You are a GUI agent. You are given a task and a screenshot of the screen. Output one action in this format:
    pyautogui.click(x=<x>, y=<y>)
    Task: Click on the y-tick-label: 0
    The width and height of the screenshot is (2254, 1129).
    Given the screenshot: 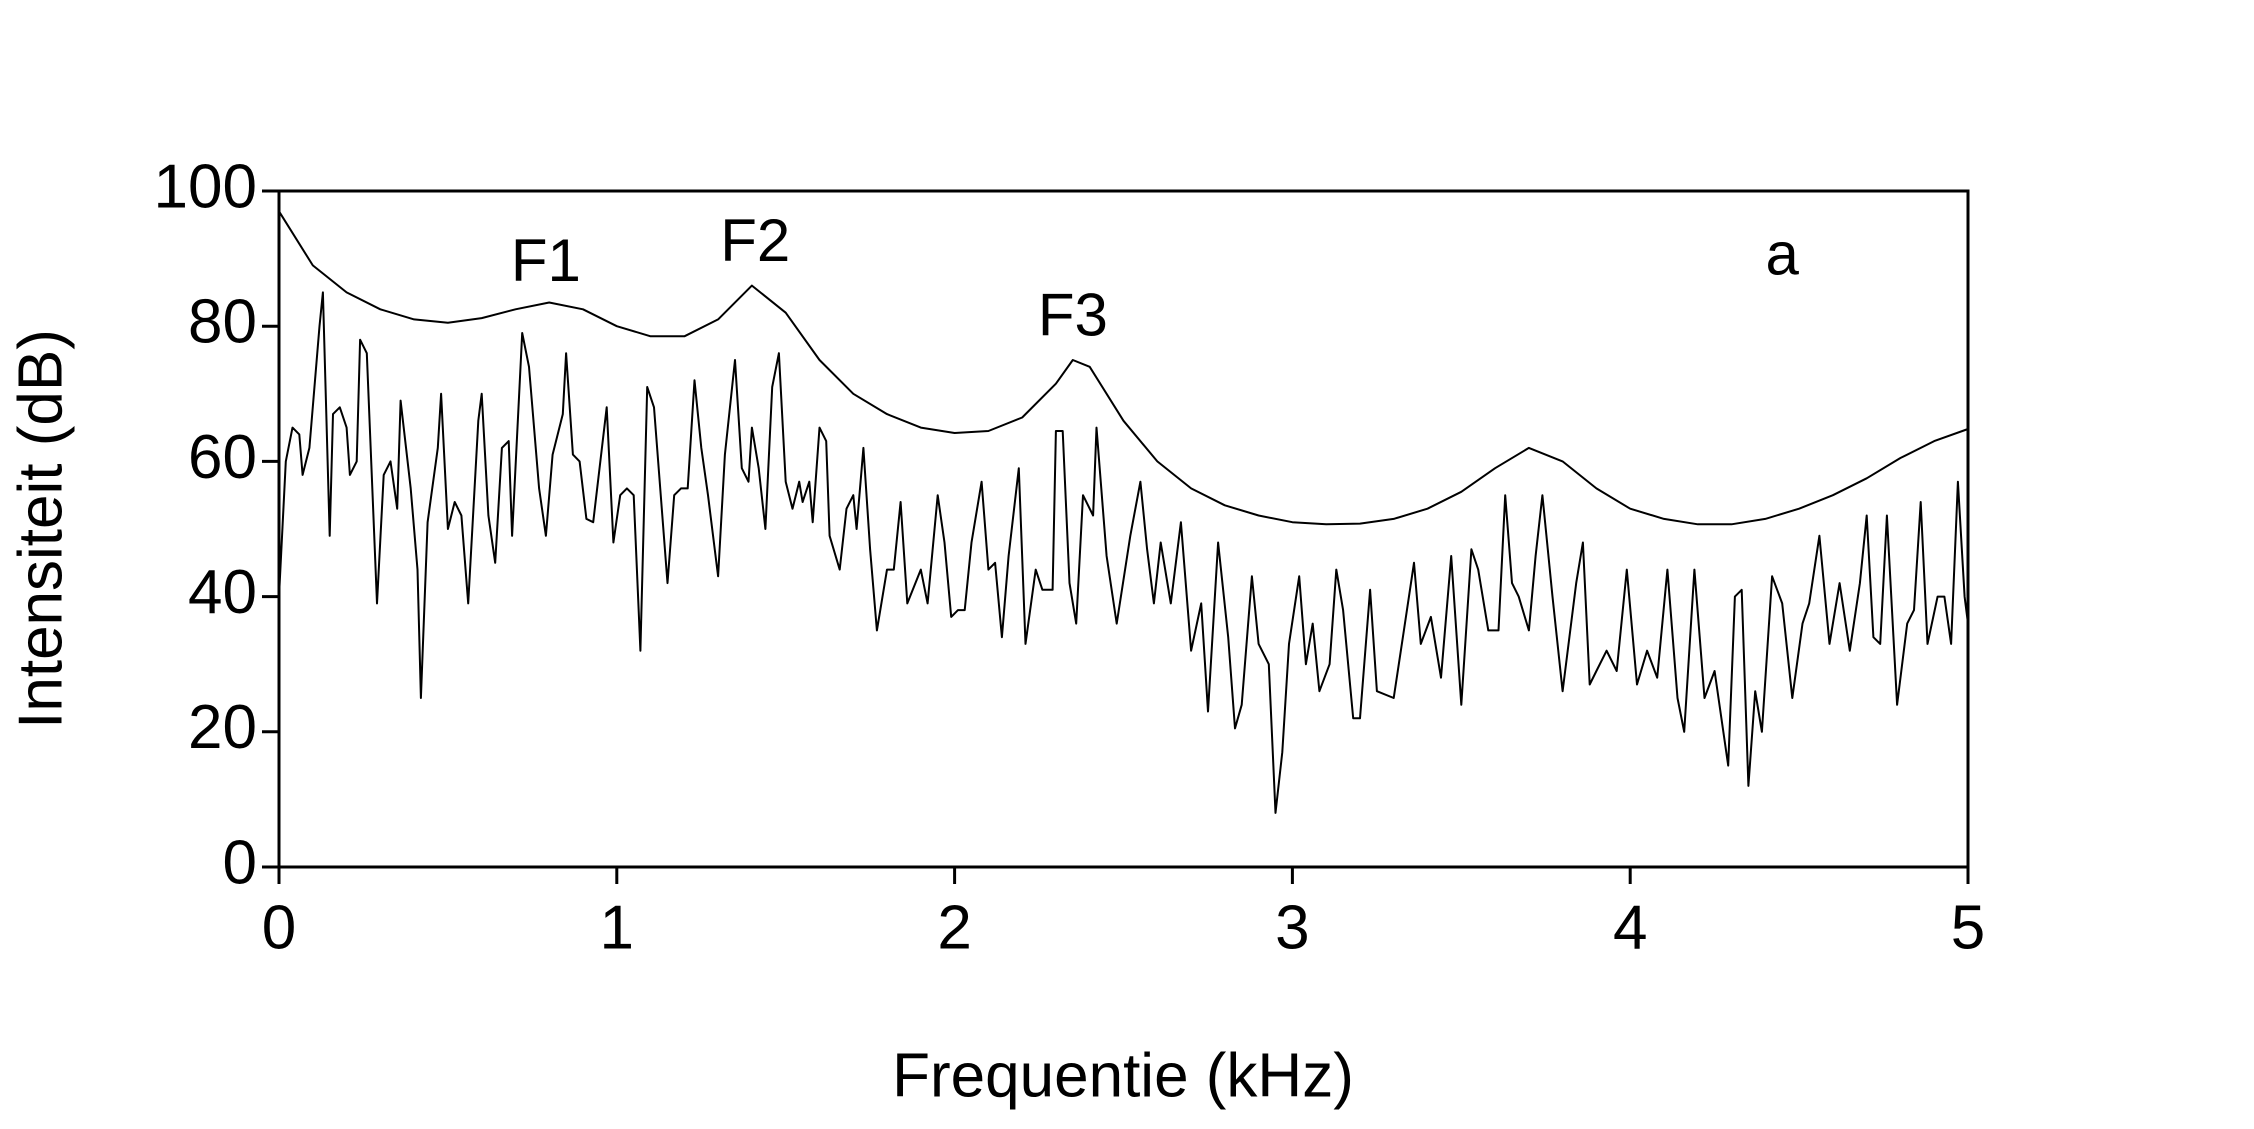 What is the action you would take?
    pyautogui.click(x=240, y=862)
    